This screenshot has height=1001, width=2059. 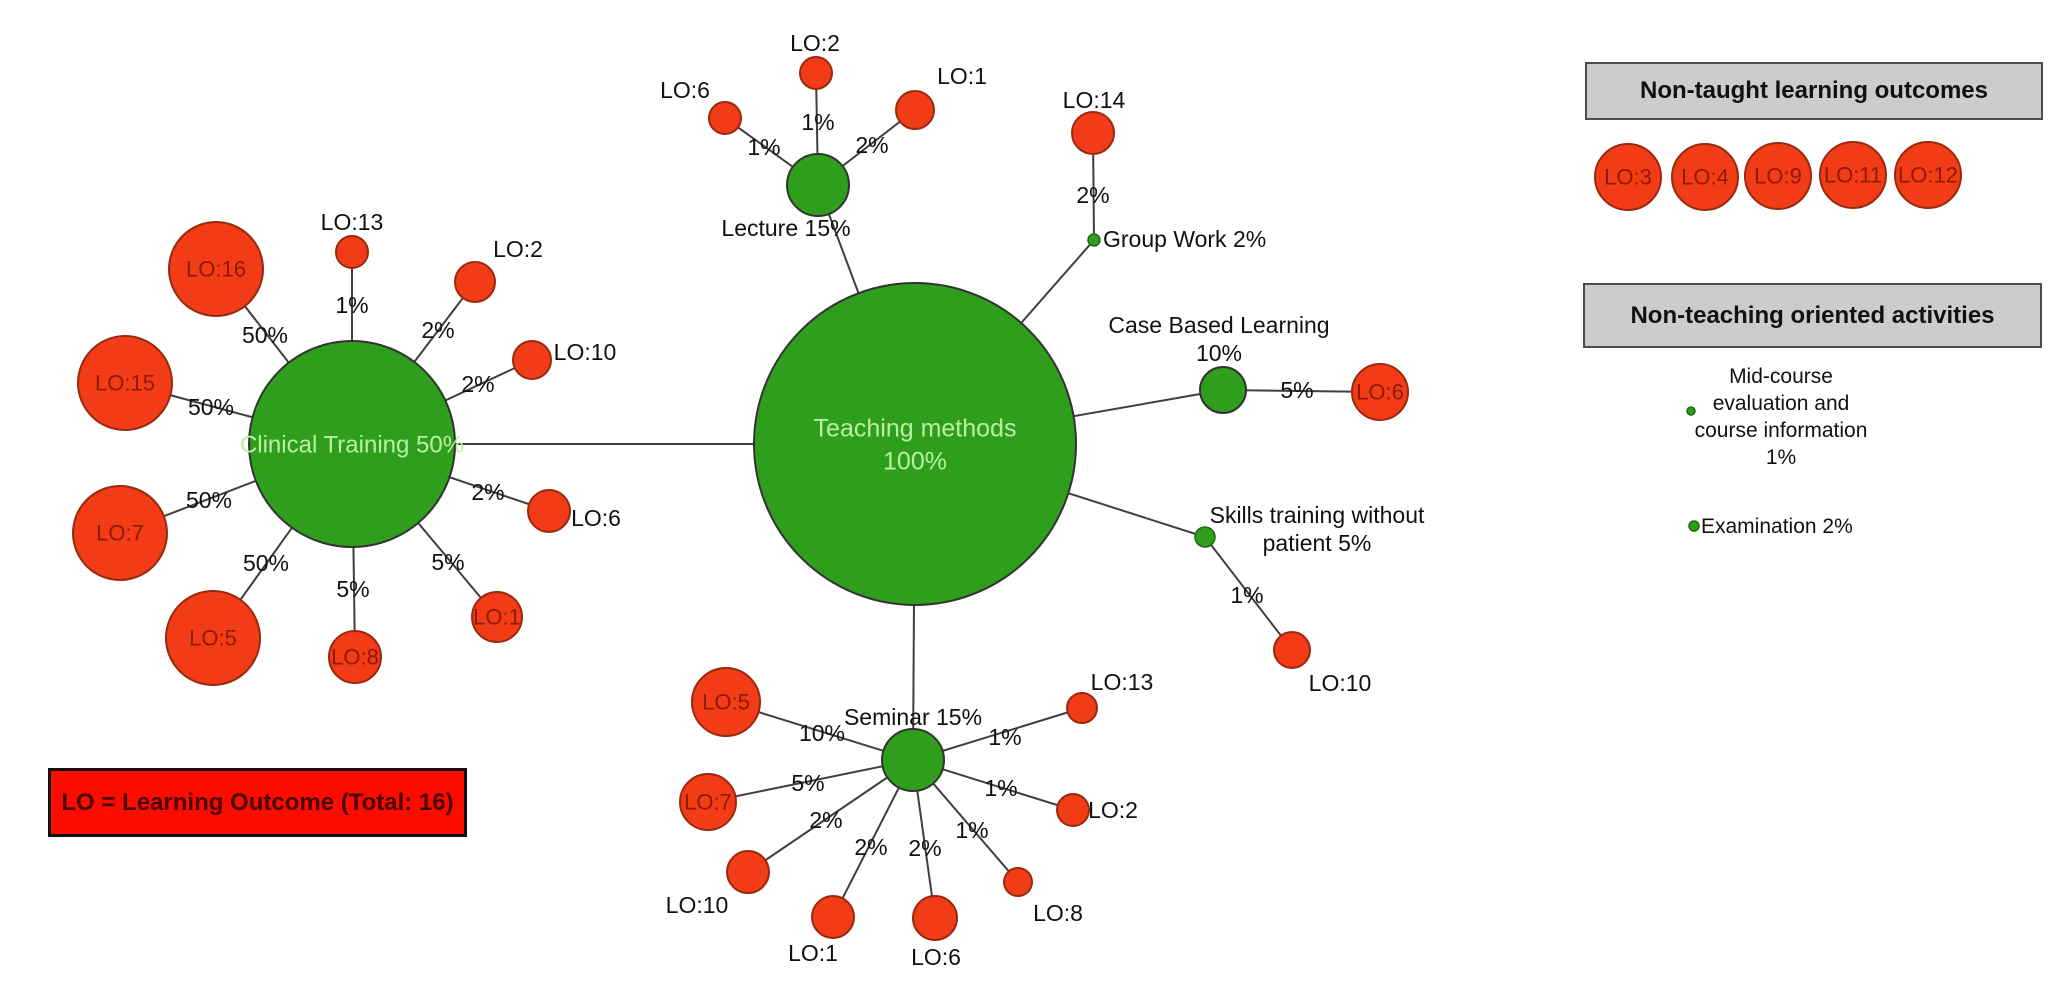 I want to click on edge-skills-training-skills-lo10, so click(x=1248, y=593).